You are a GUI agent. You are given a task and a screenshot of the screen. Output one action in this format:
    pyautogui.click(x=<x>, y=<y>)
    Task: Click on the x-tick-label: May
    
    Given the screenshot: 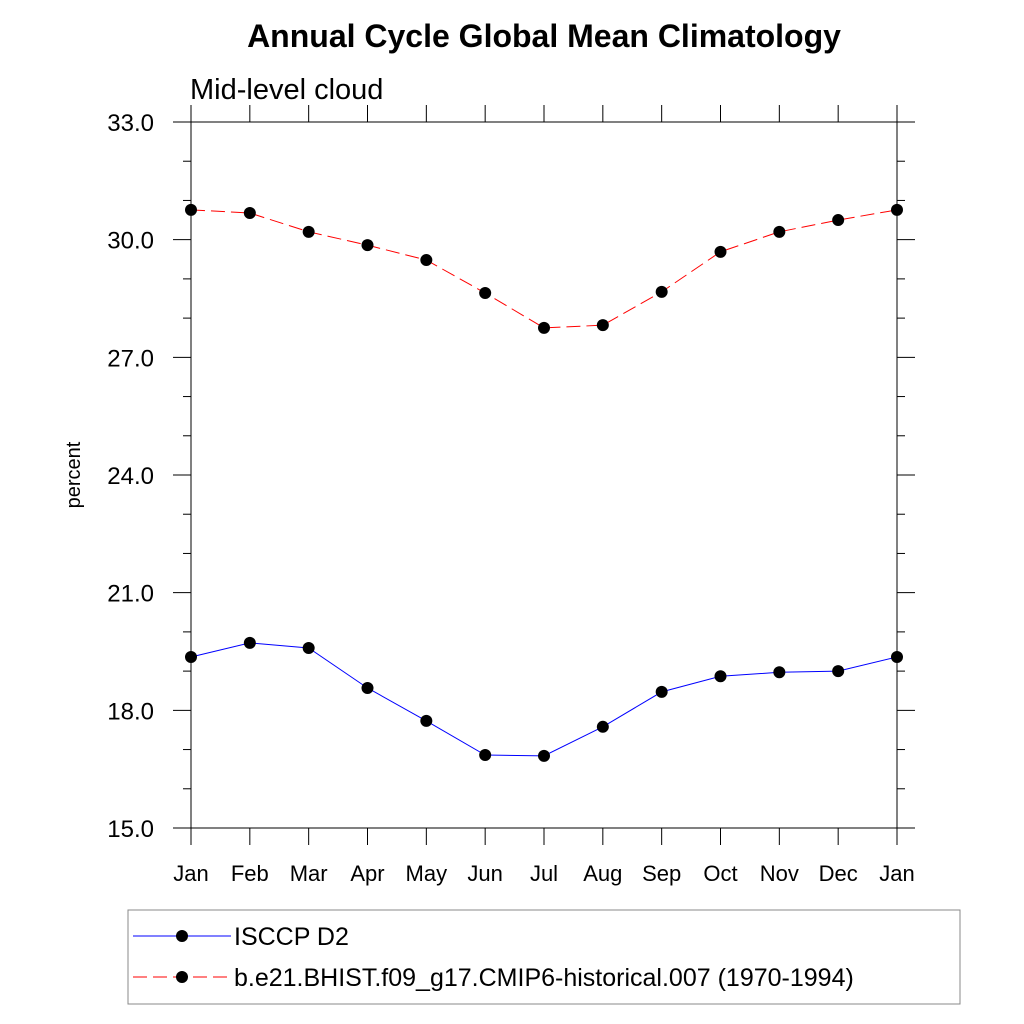 What is the action you would take?
    pyautogui.click(x=427, y=873)
    